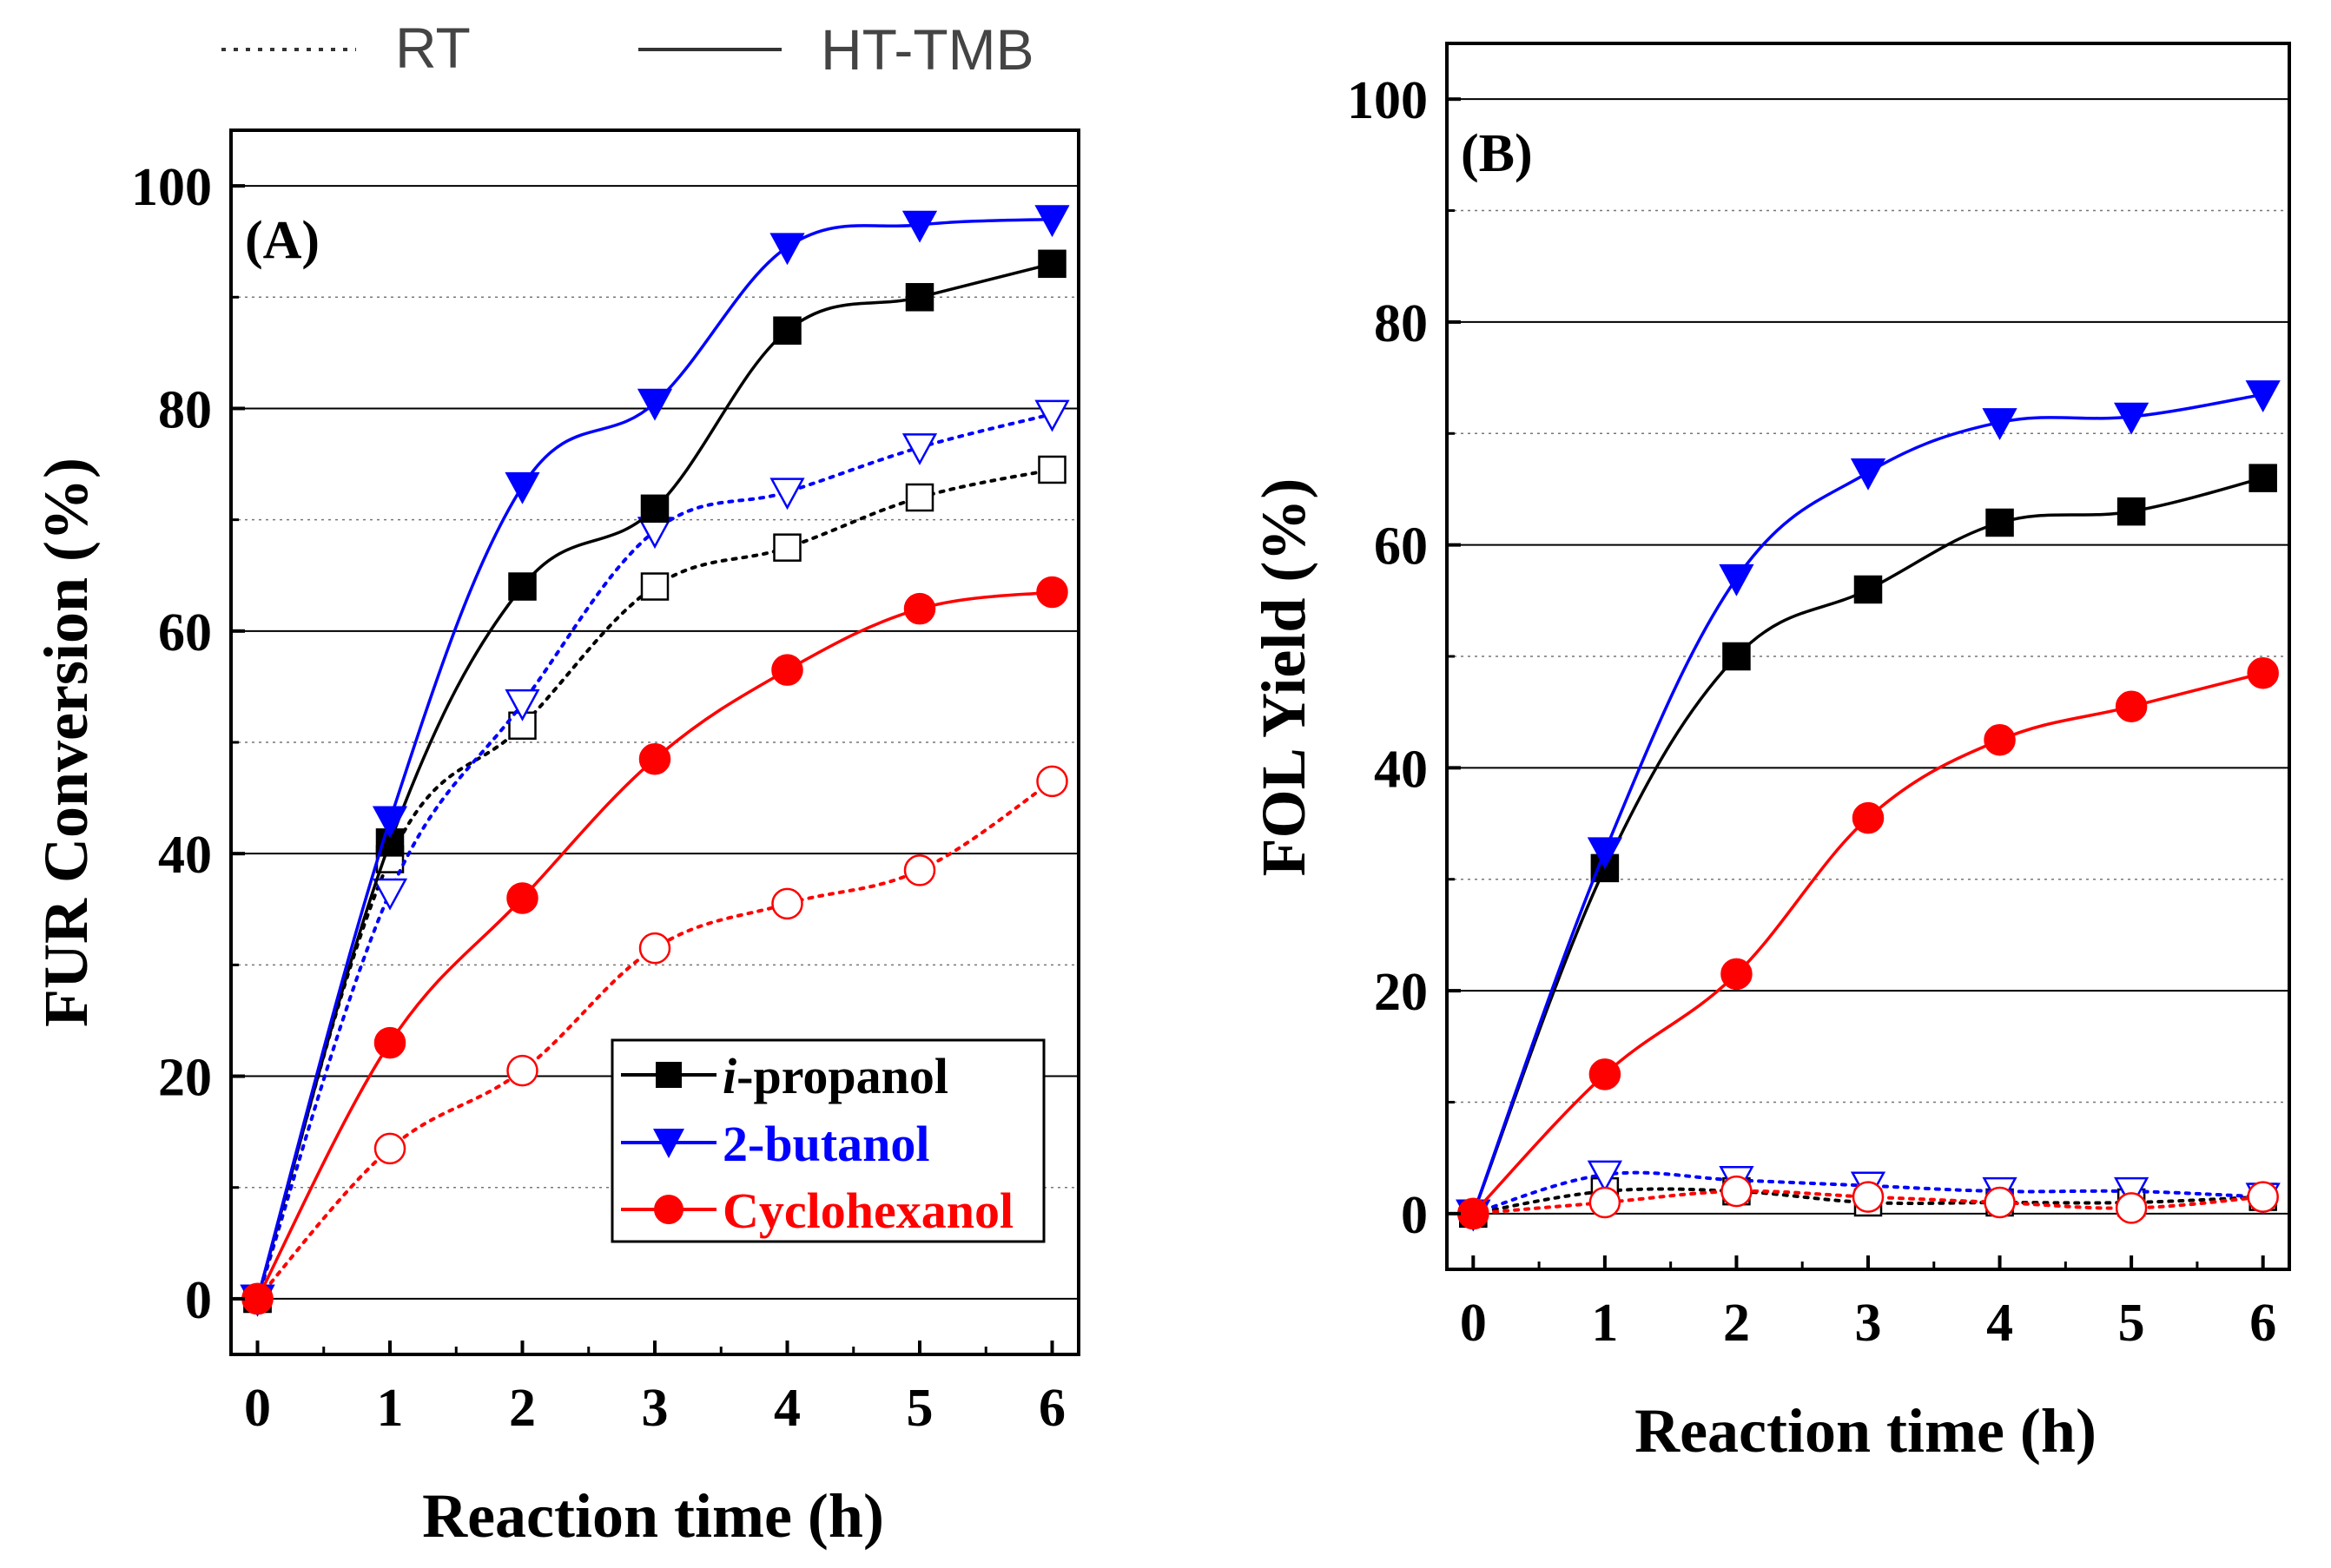 This screenshot has width=2331, height=1568. Describe the element at coordinates (928, 49) in the screenshot. I see `top-legend-solid-label: HT-TMB` at that location.